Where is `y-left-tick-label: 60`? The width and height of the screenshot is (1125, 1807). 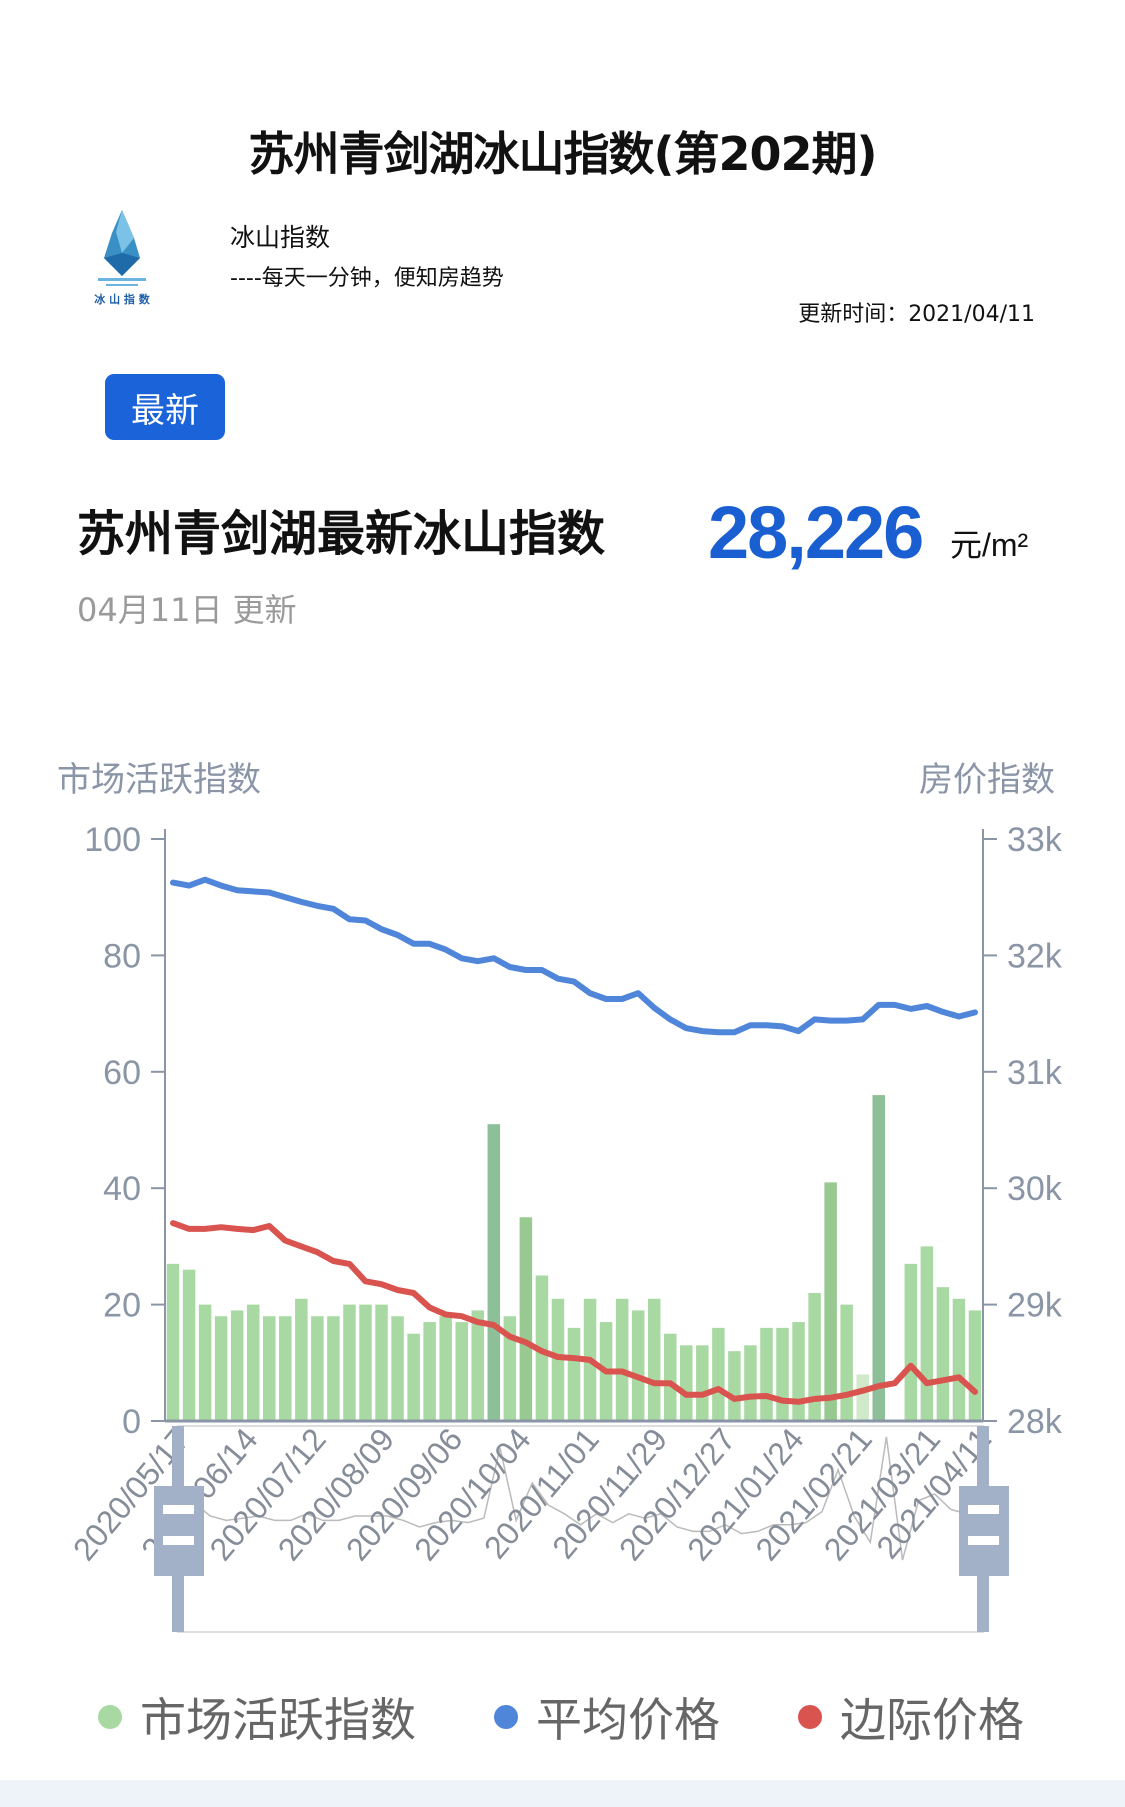
y-left-tick-label: 60 is located at coordinates (122, 1073).